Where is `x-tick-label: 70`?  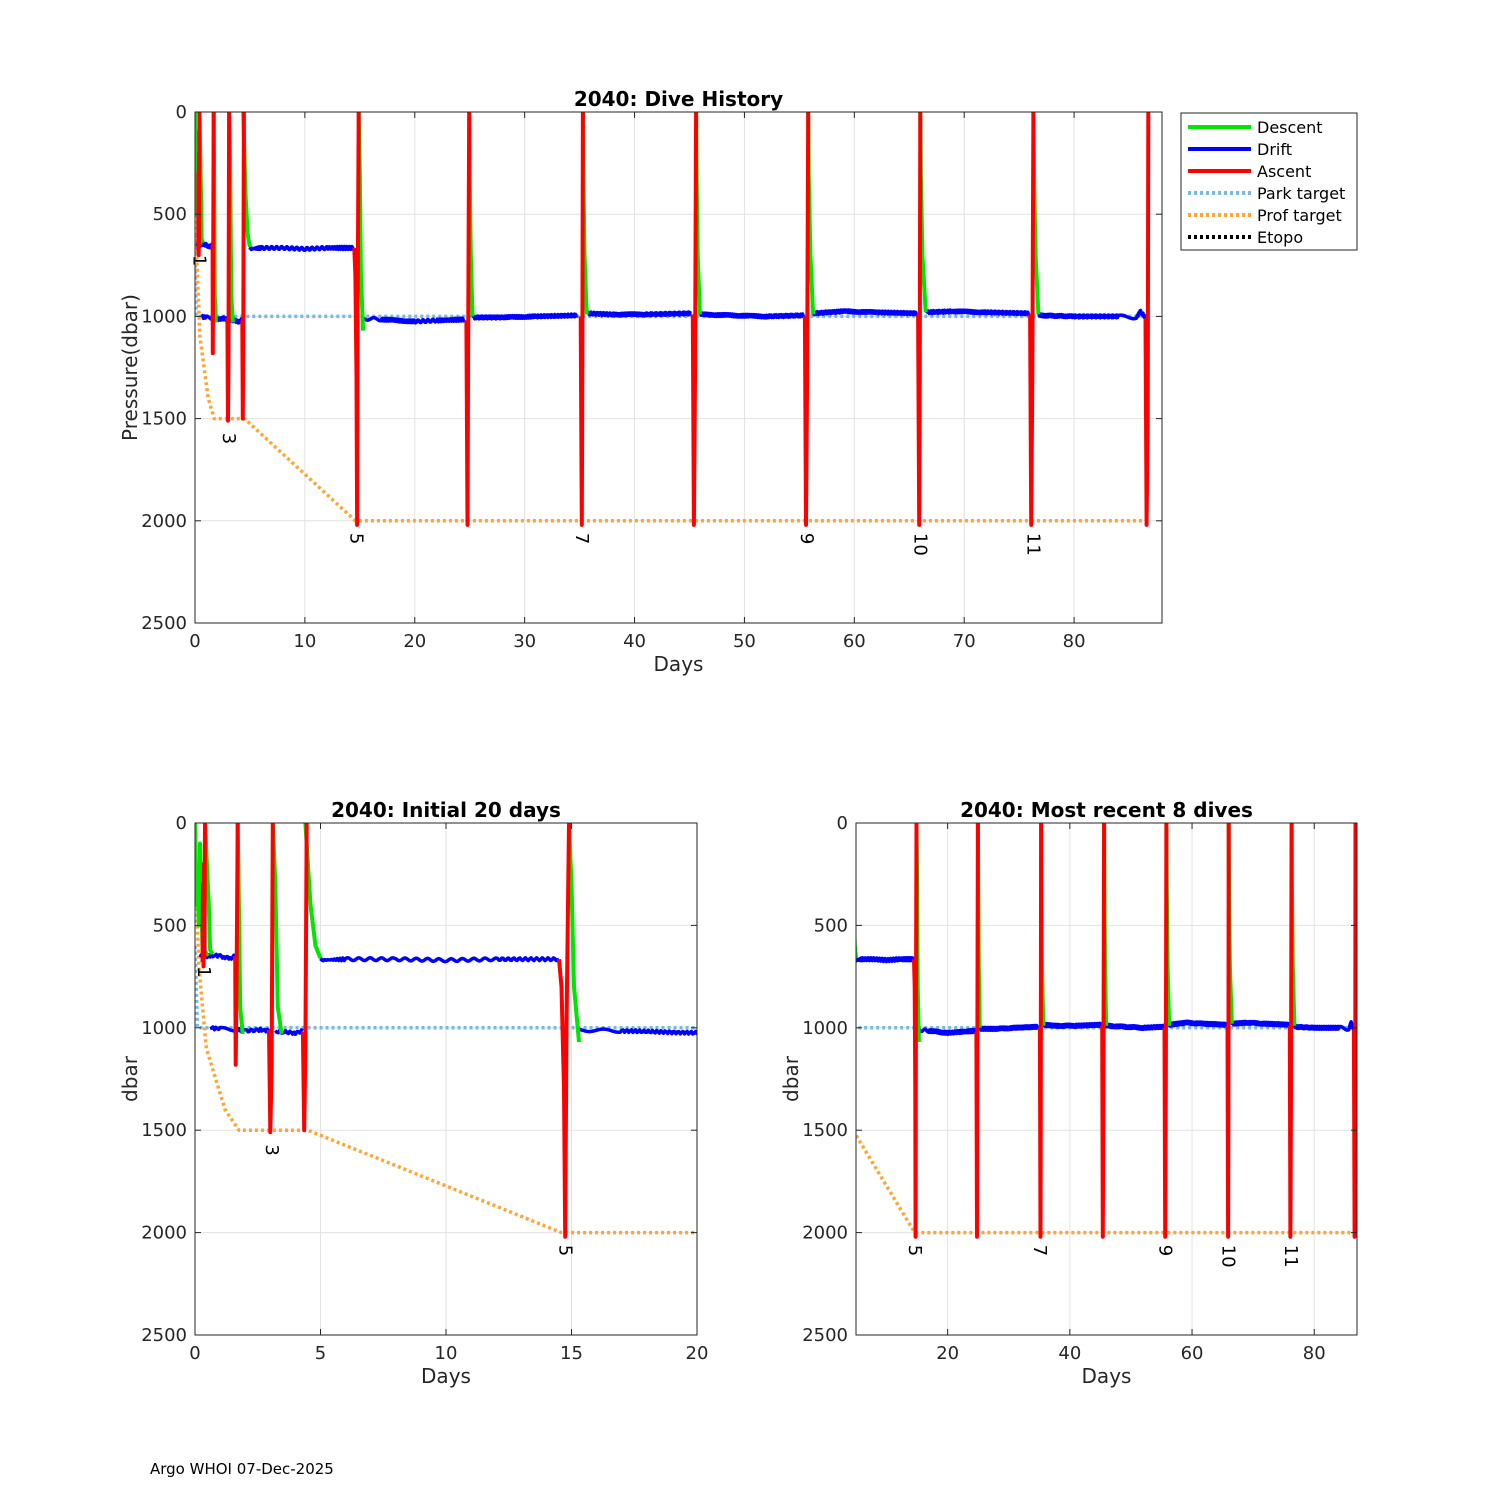 x-tick-label: 70 is located at coordinates (964, 641).